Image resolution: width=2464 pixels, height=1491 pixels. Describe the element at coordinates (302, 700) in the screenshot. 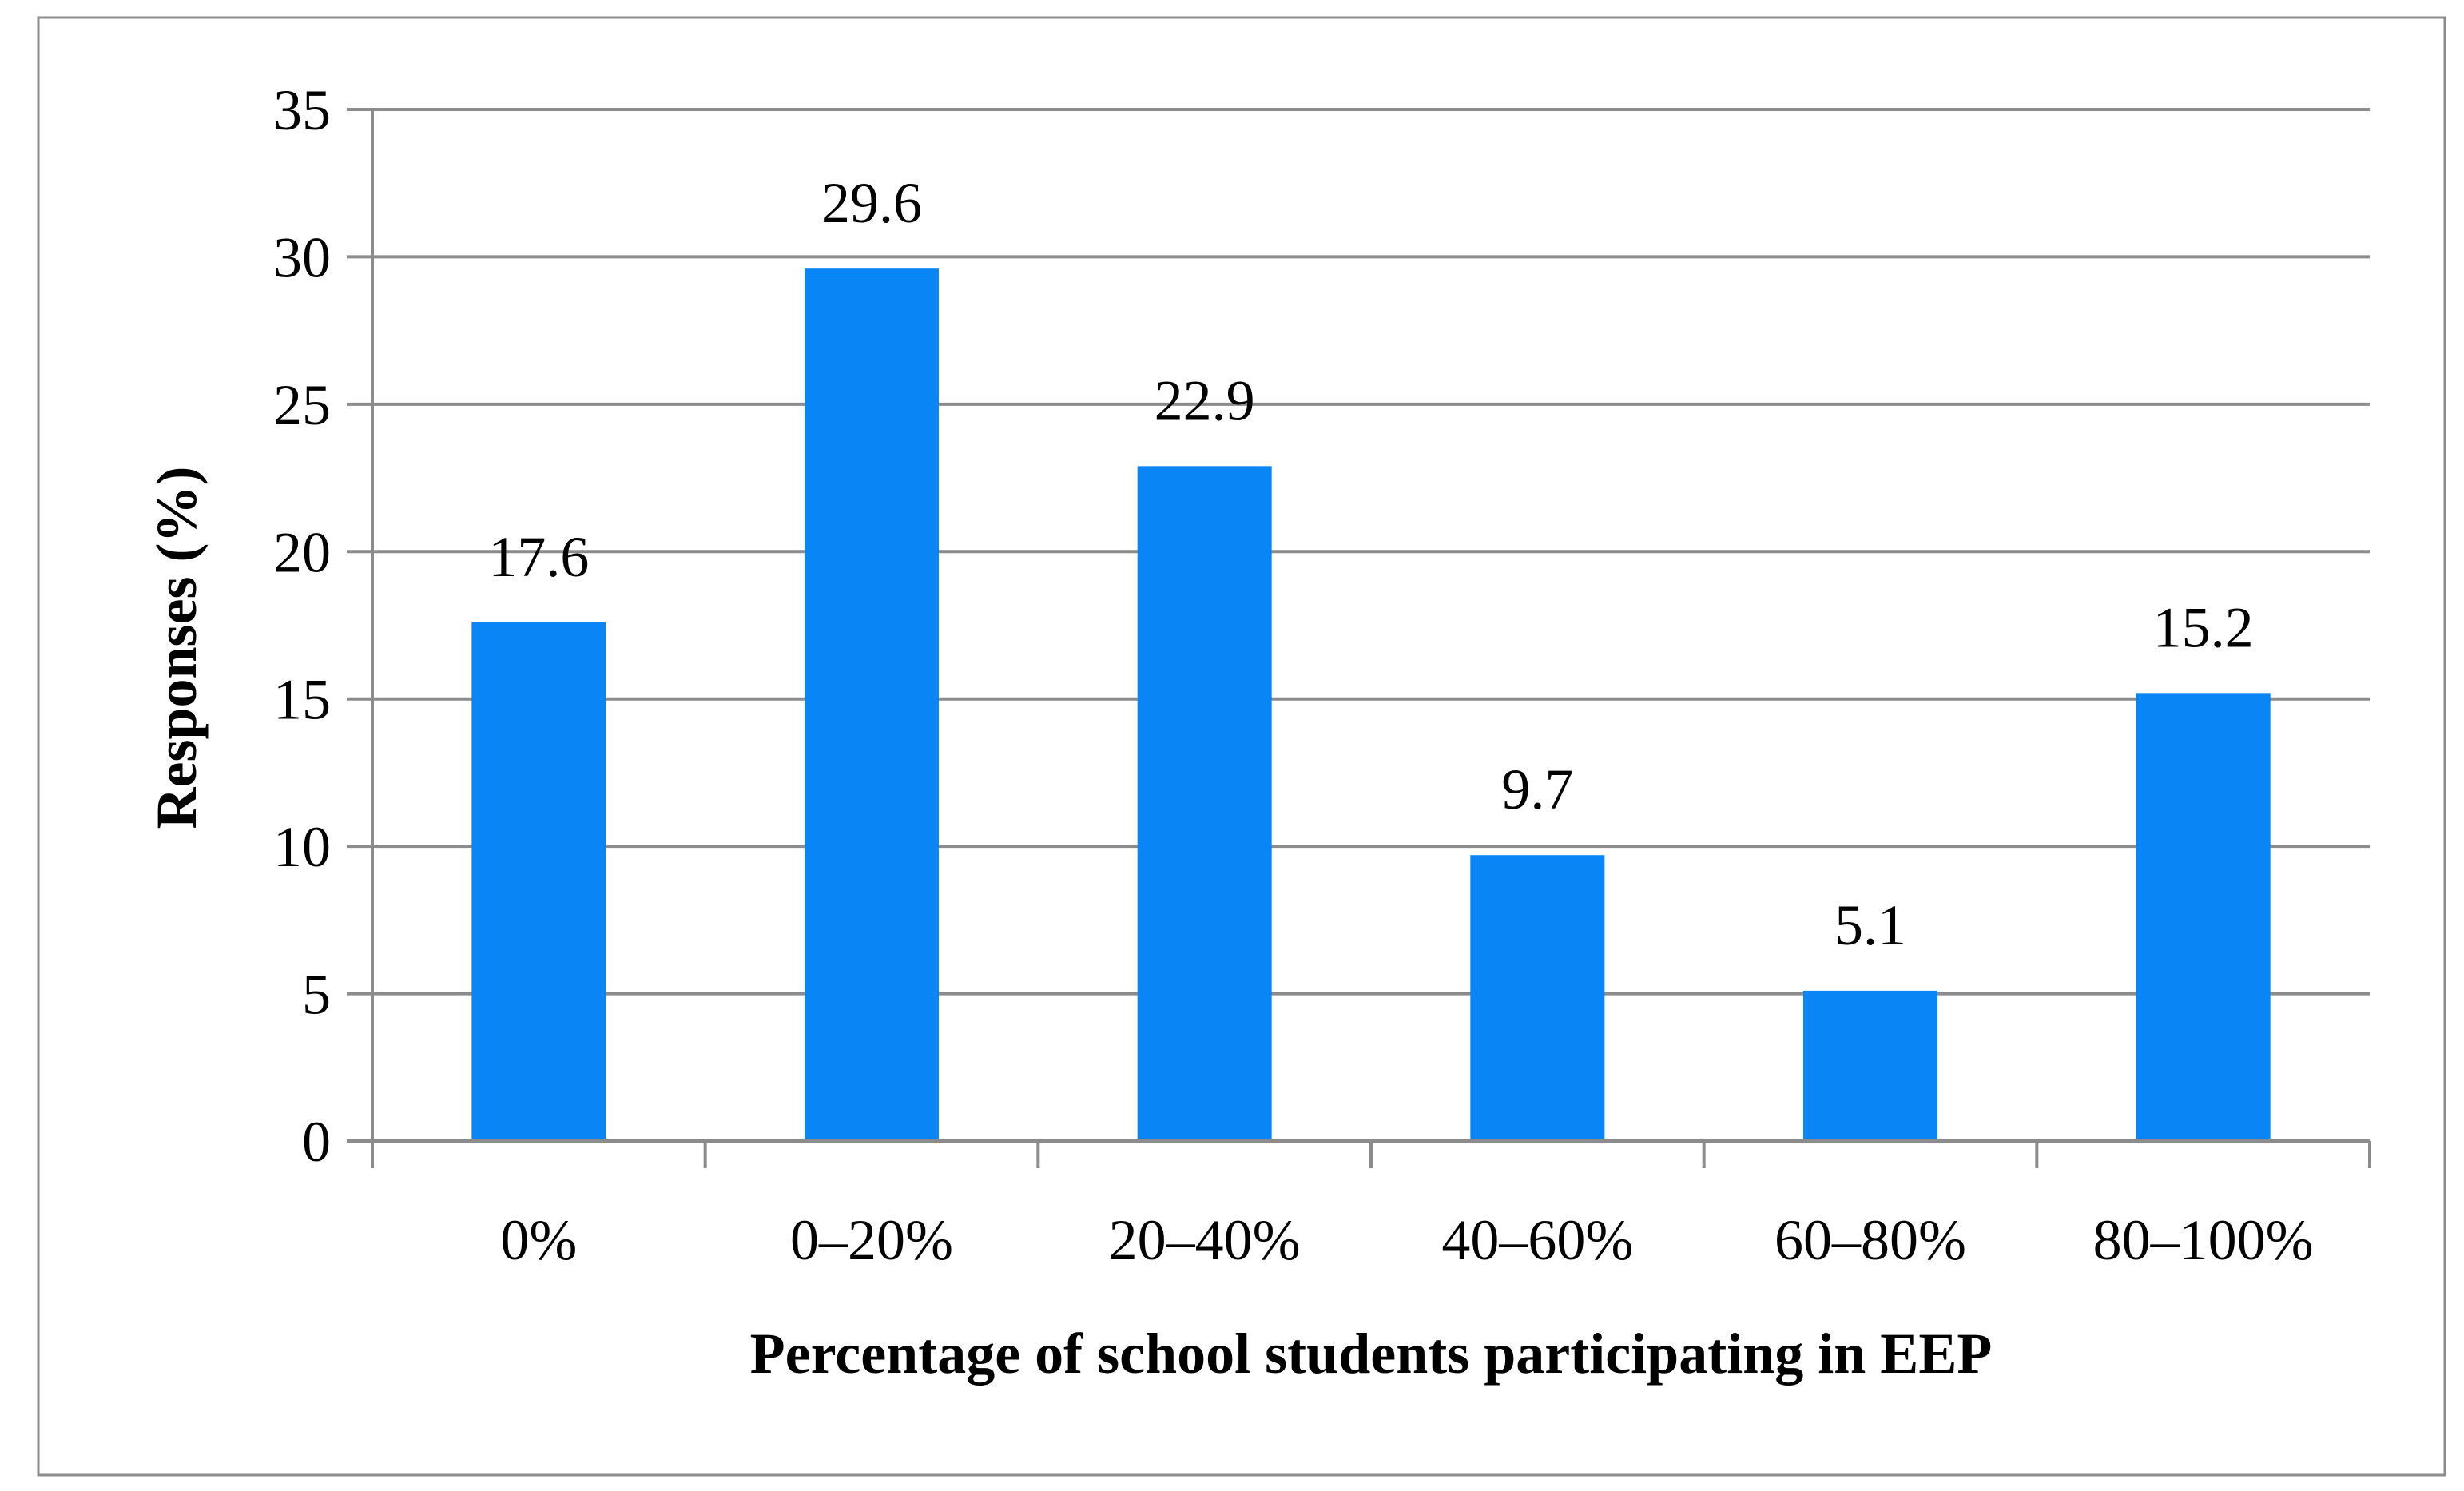

I see `y-tick-label: 15` at that location.